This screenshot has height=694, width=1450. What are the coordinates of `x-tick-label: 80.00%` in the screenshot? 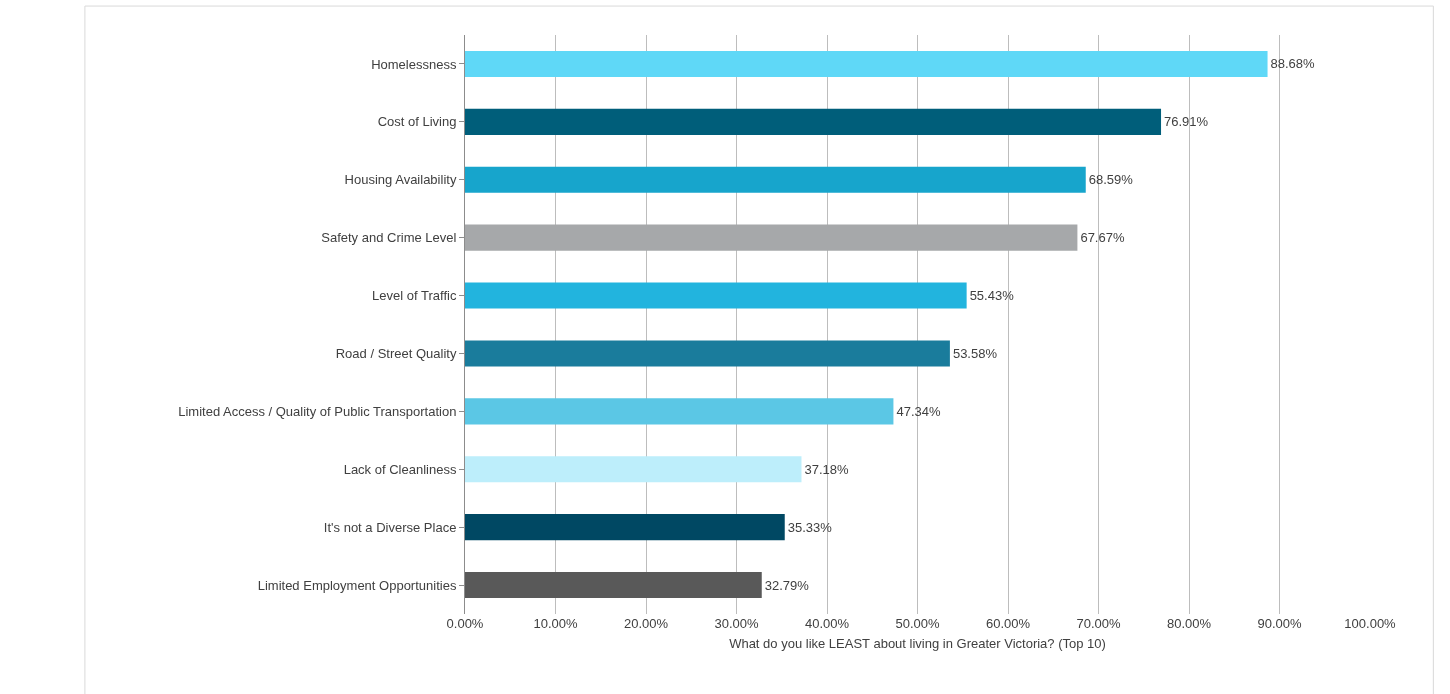 It's located at (1189, 623).